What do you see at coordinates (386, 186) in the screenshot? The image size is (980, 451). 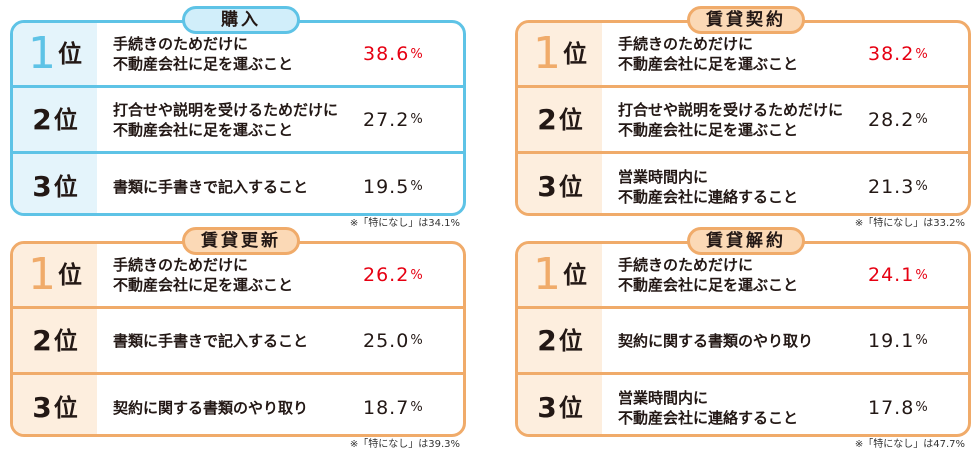 I see `percentage-value: 19.5` at bounding box center [386, 186].